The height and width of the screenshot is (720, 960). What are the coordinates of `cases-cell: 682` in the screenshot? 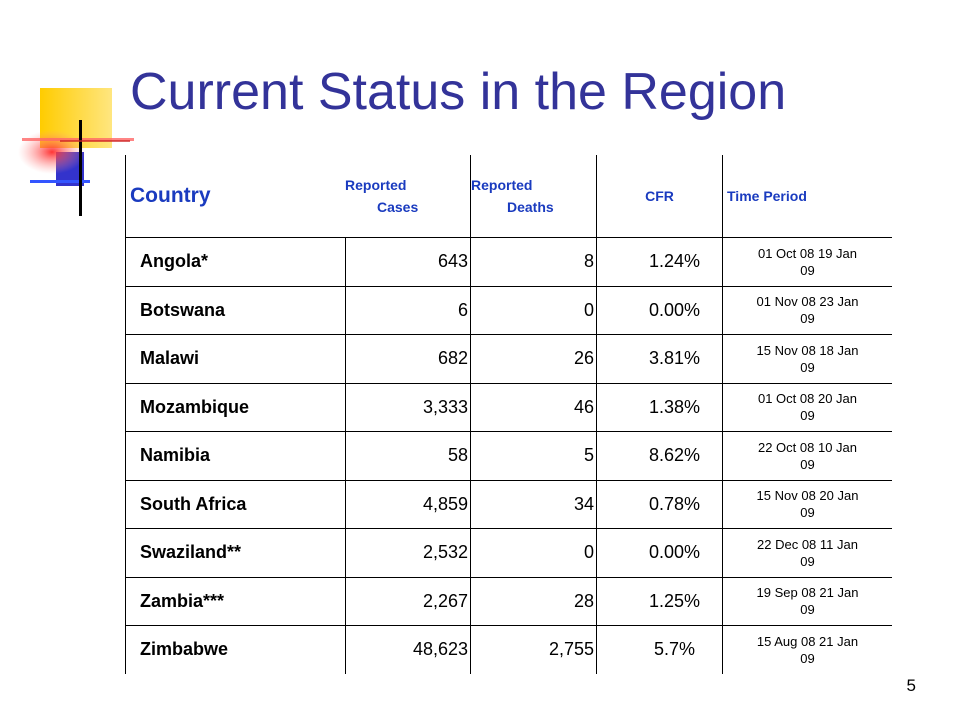 It's located at (408, 358).